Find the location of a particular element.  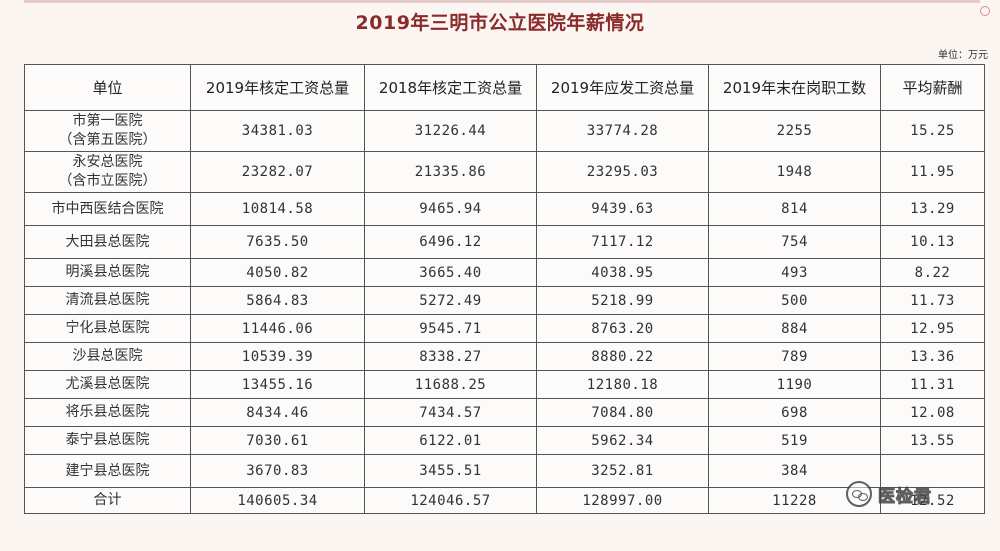

cell-average-pay: 13.55 is located at coordinates (932, 440).